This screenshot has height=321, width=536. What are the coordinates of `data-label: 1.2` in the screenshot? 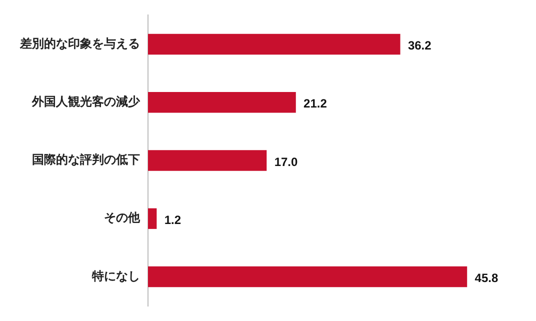 It's located at (173, 219).